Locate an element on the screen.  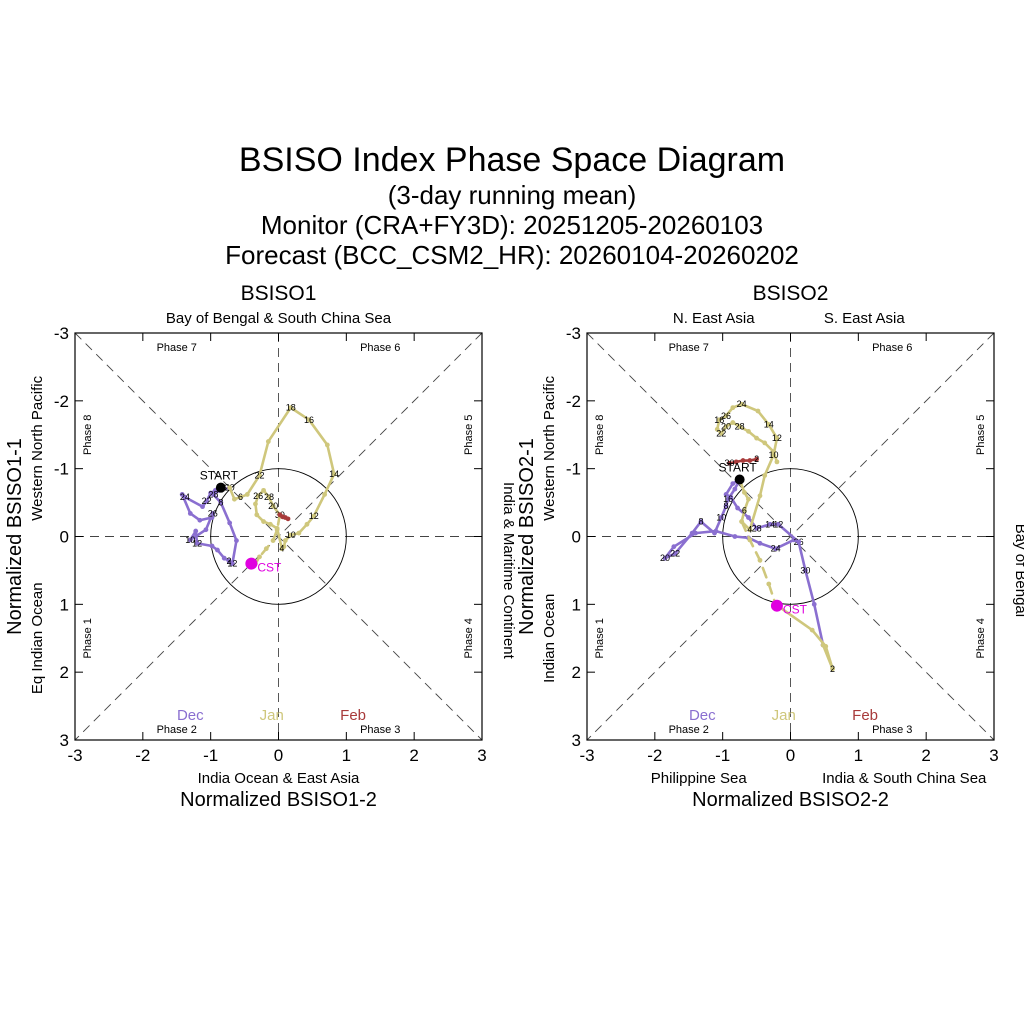
legend-dec: Dec is located at coordinates (702, 715).